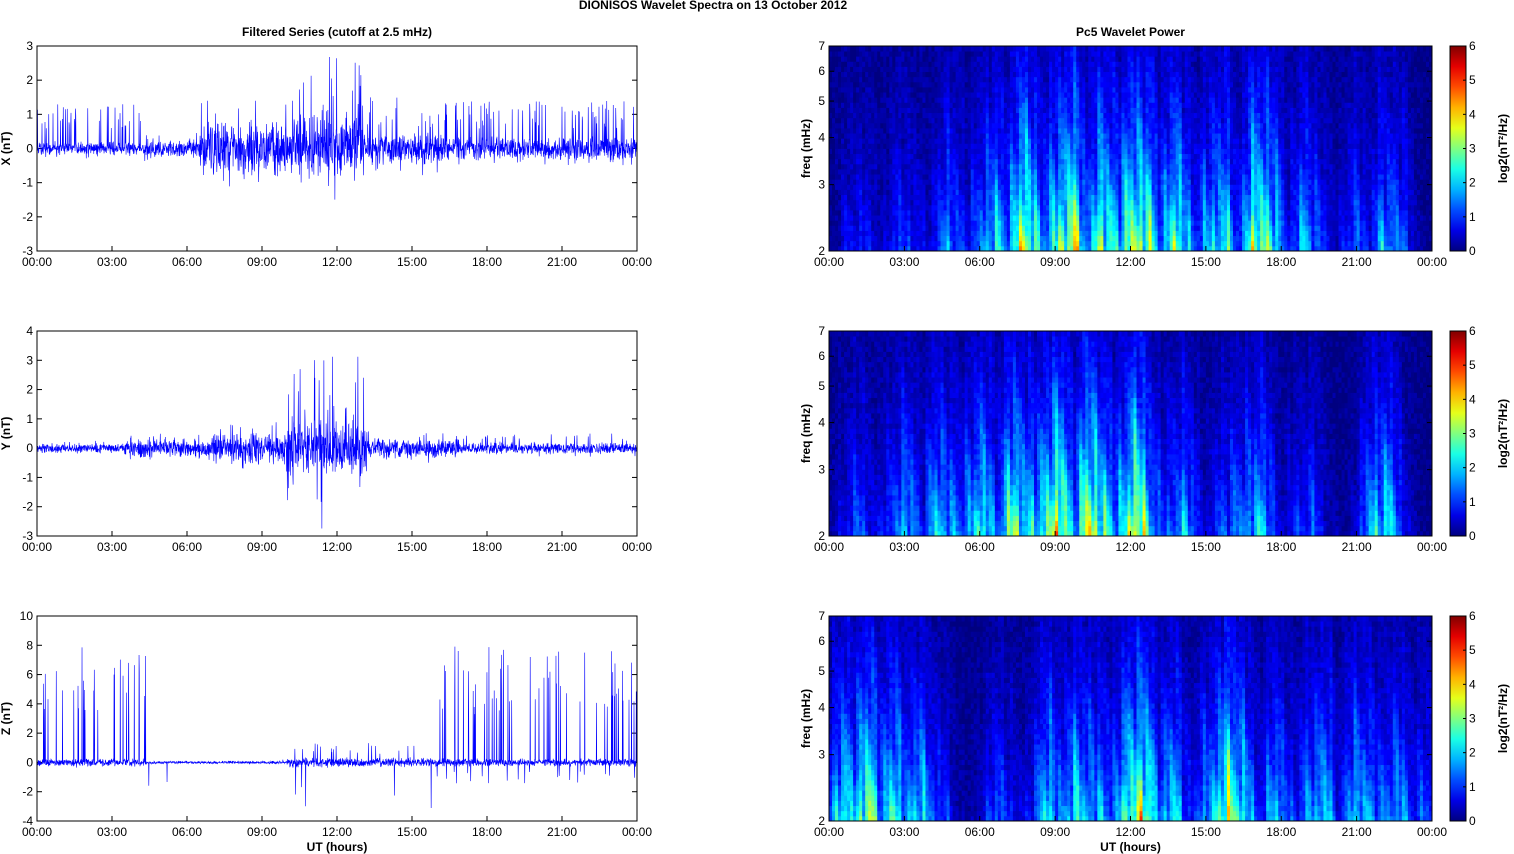 The image size is (1514, 854). What do you see at coordinates (29, 645) in the screenshot?
I see `y-tick-label: 8` at bounding box center [29, 645].